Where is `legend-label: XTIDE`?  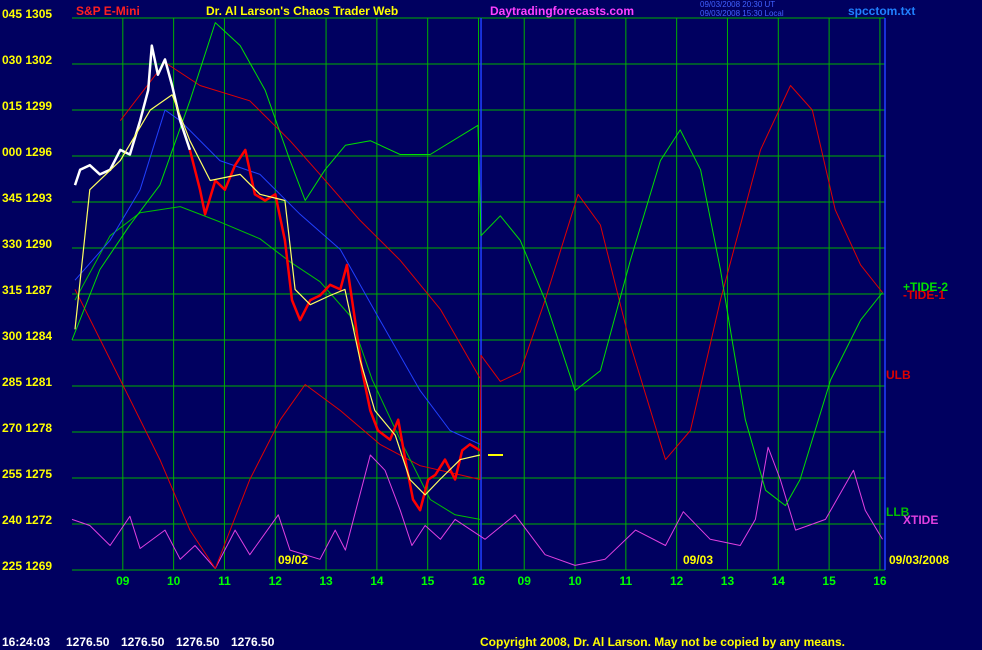
legend-label: XTIDE is located at coordinates (920, 520).